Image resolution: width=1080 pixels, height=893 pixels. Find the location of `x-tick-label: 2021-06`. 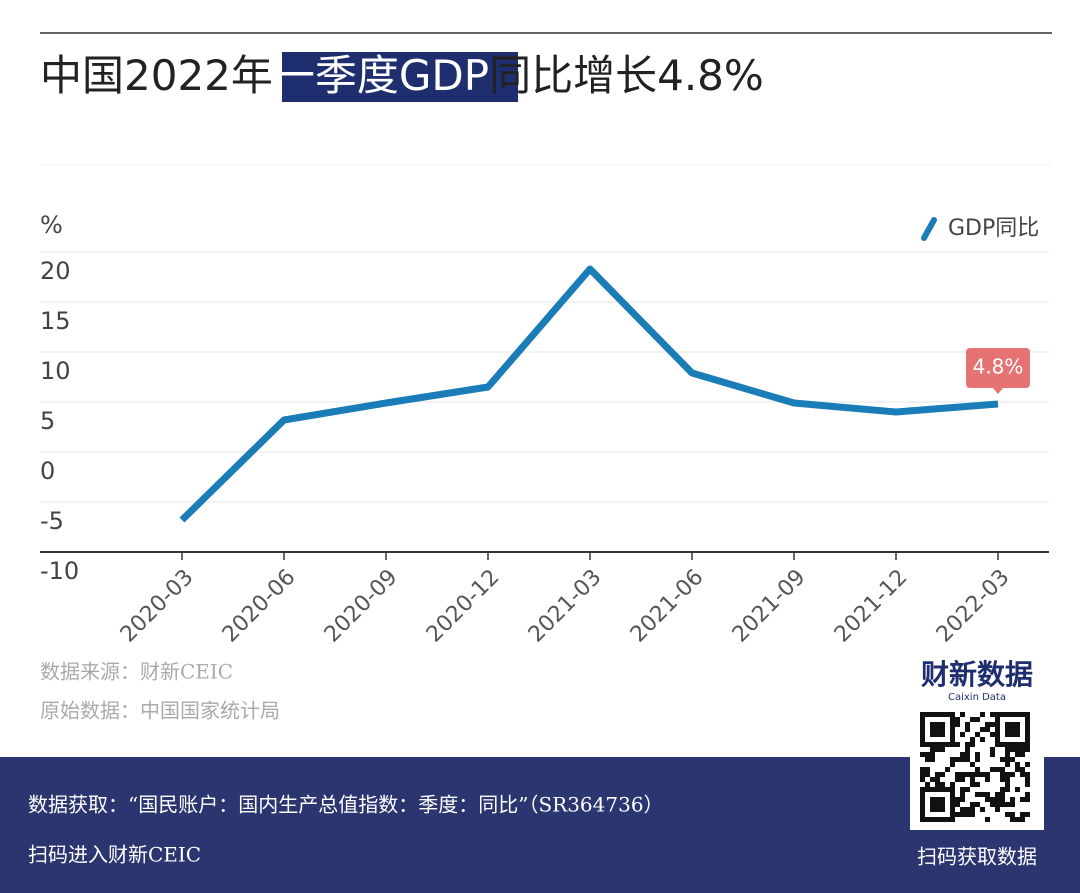

x-tick-label: 2021-06 is located at coordinates (667, 606).